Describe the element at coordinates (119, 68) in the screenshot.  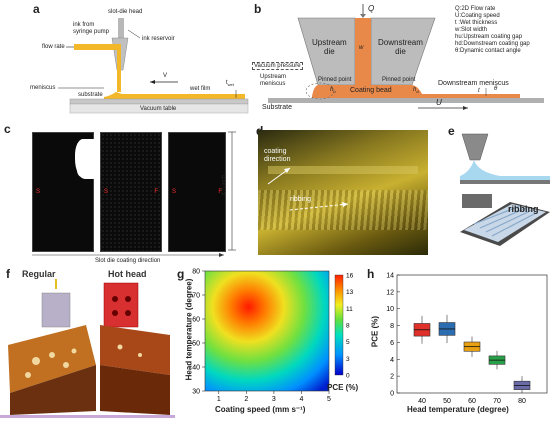
I see `ink-channel` at that location.